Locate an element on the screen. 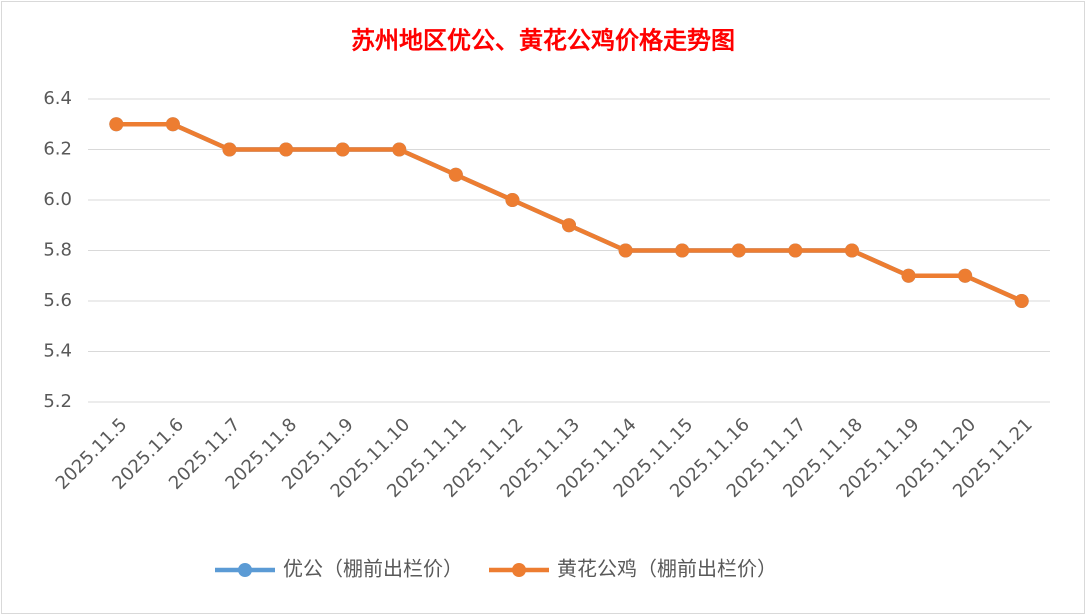  y-tick-label: 6.4 is located at coordinates (57, 98).